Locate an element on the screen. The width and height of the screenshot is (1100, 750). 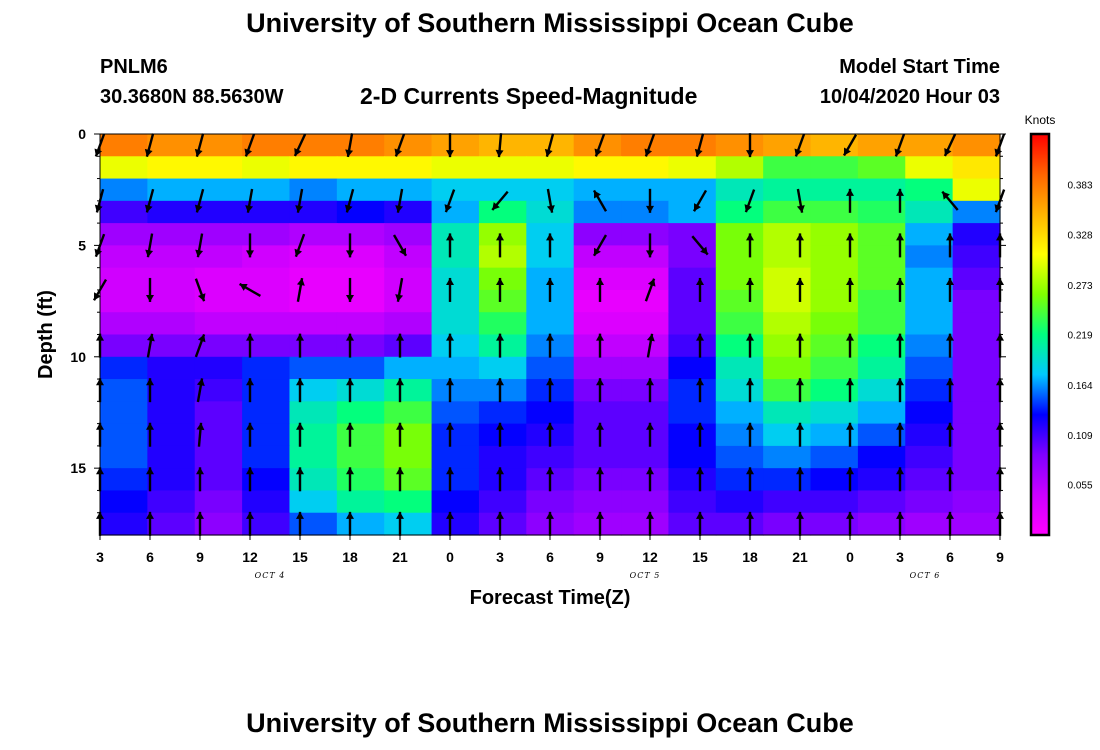
x-date-label: OCT 6 is located at coordinates (925, 575).